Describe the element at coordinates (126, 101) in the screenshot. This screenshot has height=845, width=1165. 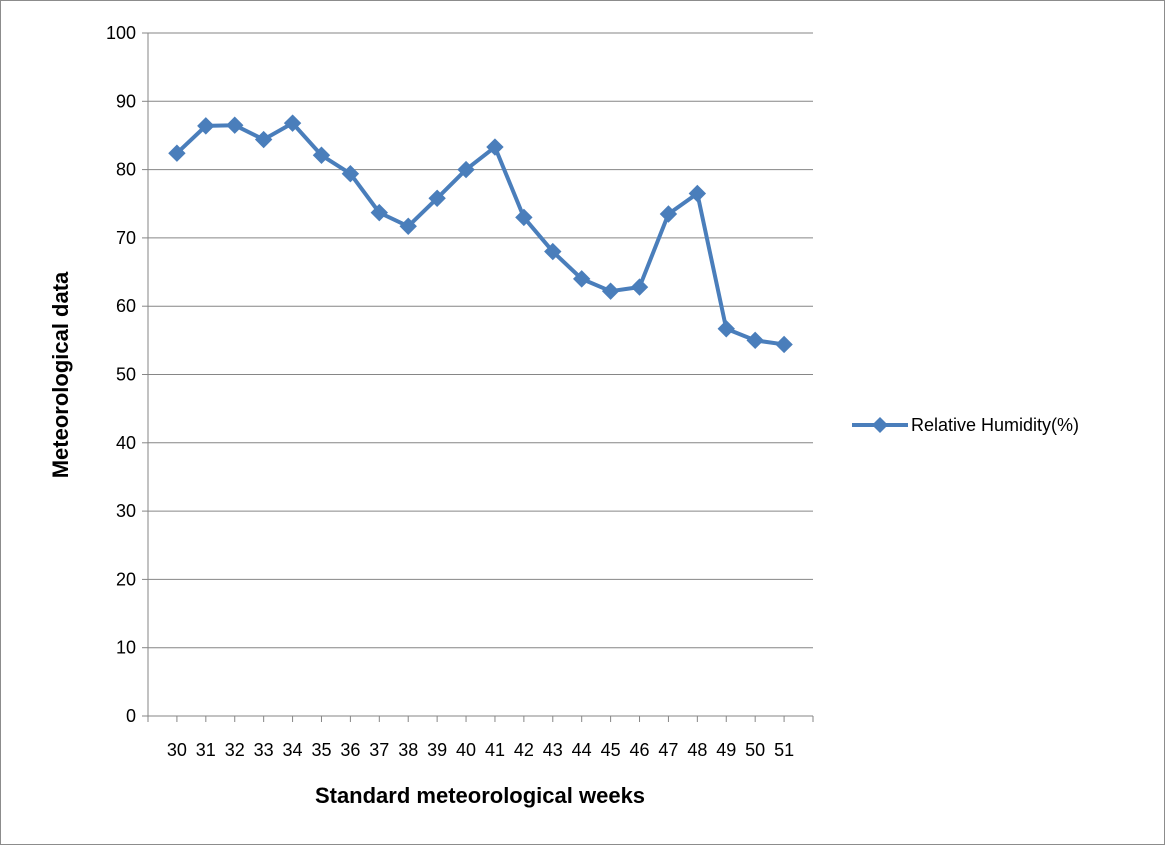
I see `y-tick-label-90: 90` at that location.